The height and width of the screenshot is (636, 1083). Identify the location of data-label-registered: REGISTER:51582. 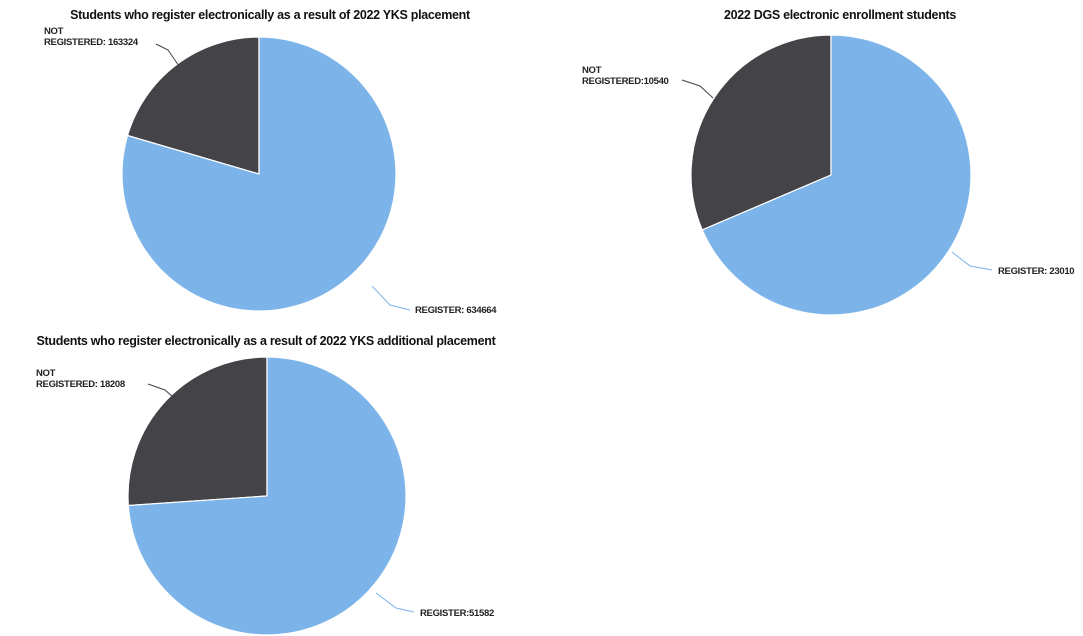
(457, 613).